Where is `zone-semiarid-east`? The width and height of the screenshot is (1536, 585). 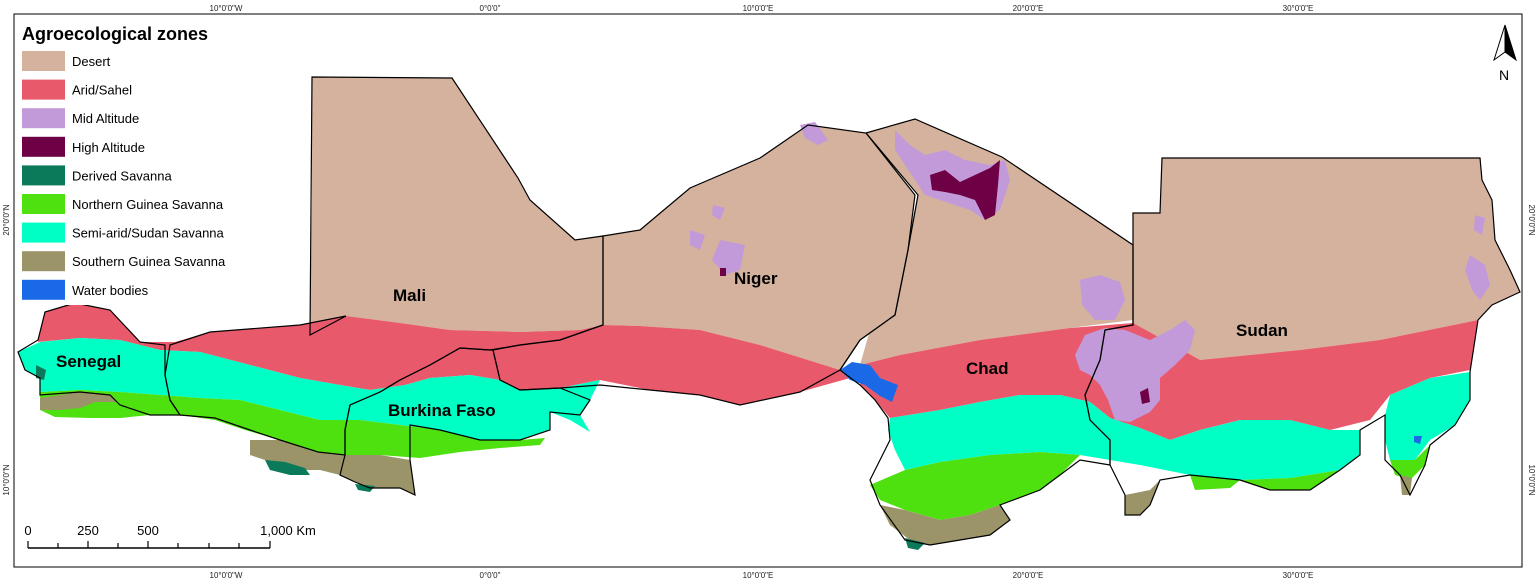 zone-semiarid-east is located at coordinates (1124, 437).